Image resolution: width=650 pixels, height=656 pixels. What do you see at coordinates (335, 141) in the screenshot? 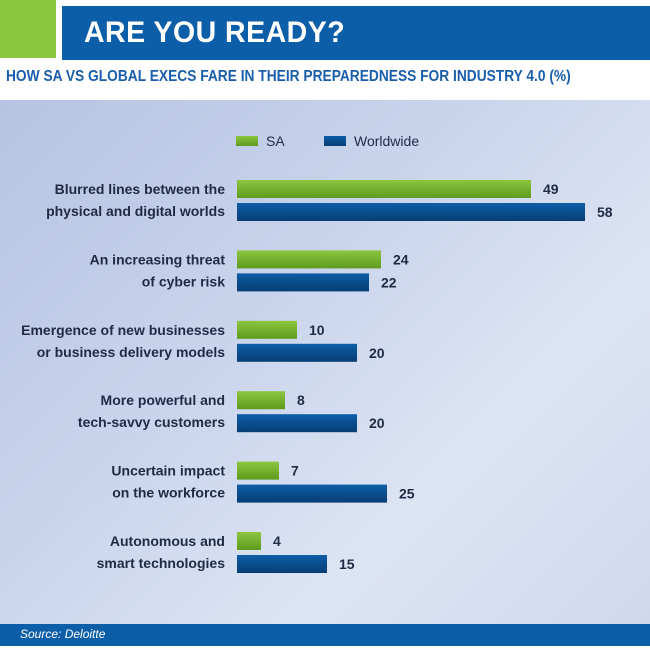
I see `legend-swatch-worldwide` at bounding box center [335, 141].